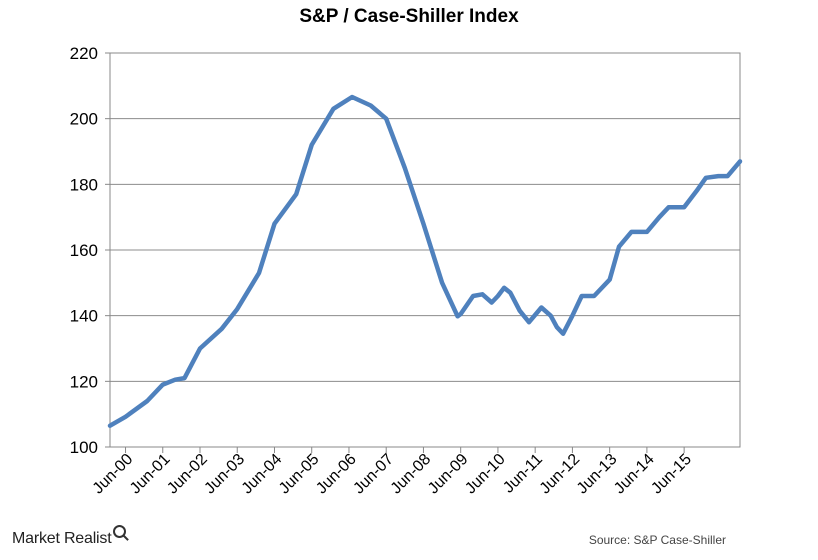 Image resolution: width=818 pixels, height=560 pixels. Describe the element at coordinates (409, 16) in the screenshot. I see `chart-title: S&P / Case-Shiller Index` at that location.